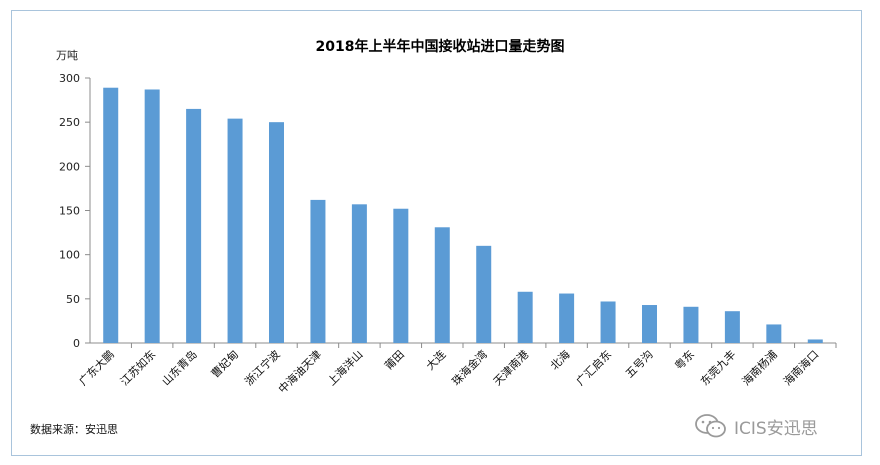 The height and width of the screenshot is (465, 880). I want to click on y-tick-label: 200, so click(69, 166).